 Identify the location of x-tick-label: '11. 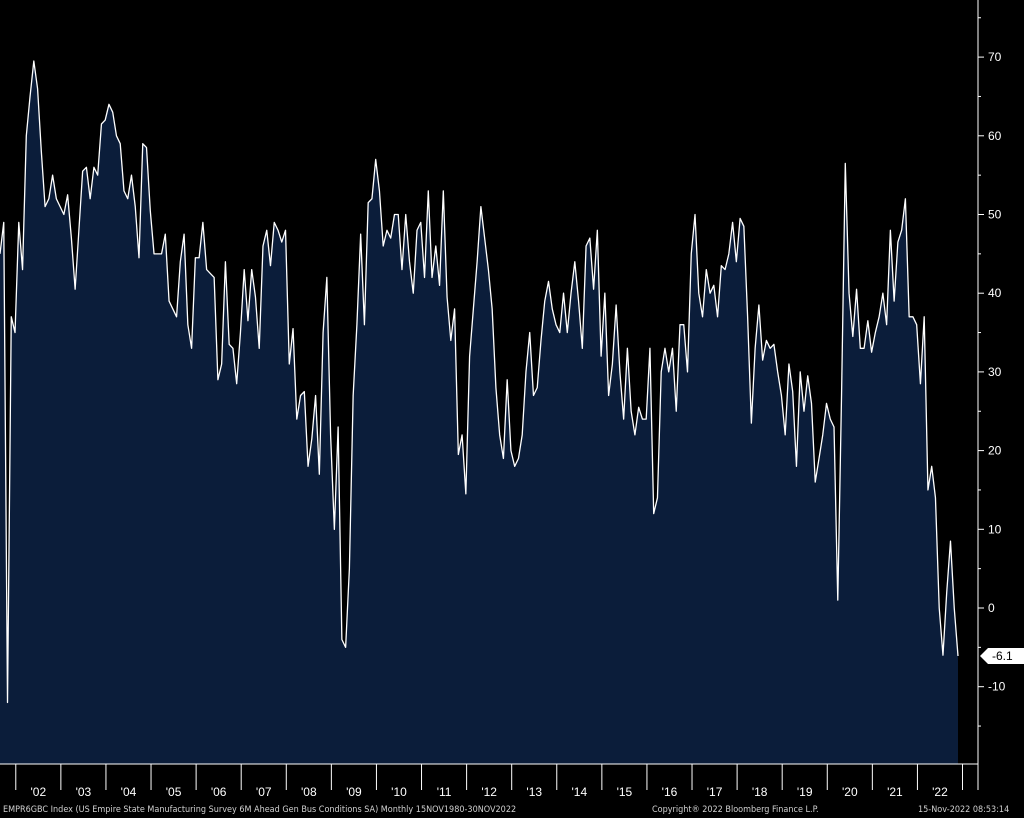
(444, 792).